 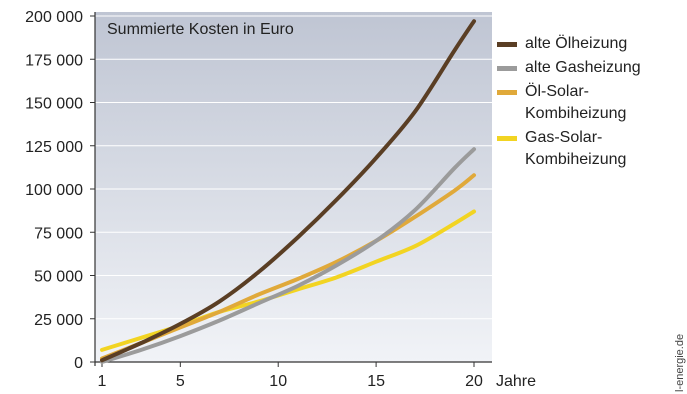 What do you see at coordinates (576, 43) in the screenshot?
I see `legend-label: alte Ölheizung` at bounding box center [576, 43].